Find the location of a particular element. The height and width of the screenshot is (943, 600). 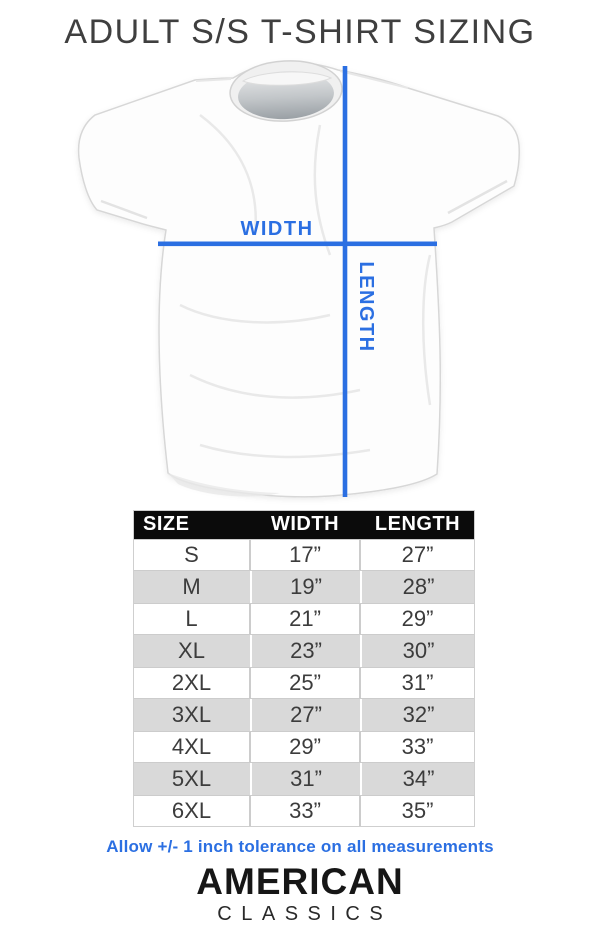

cell-length: 29” is located at coordinates (417, 619).